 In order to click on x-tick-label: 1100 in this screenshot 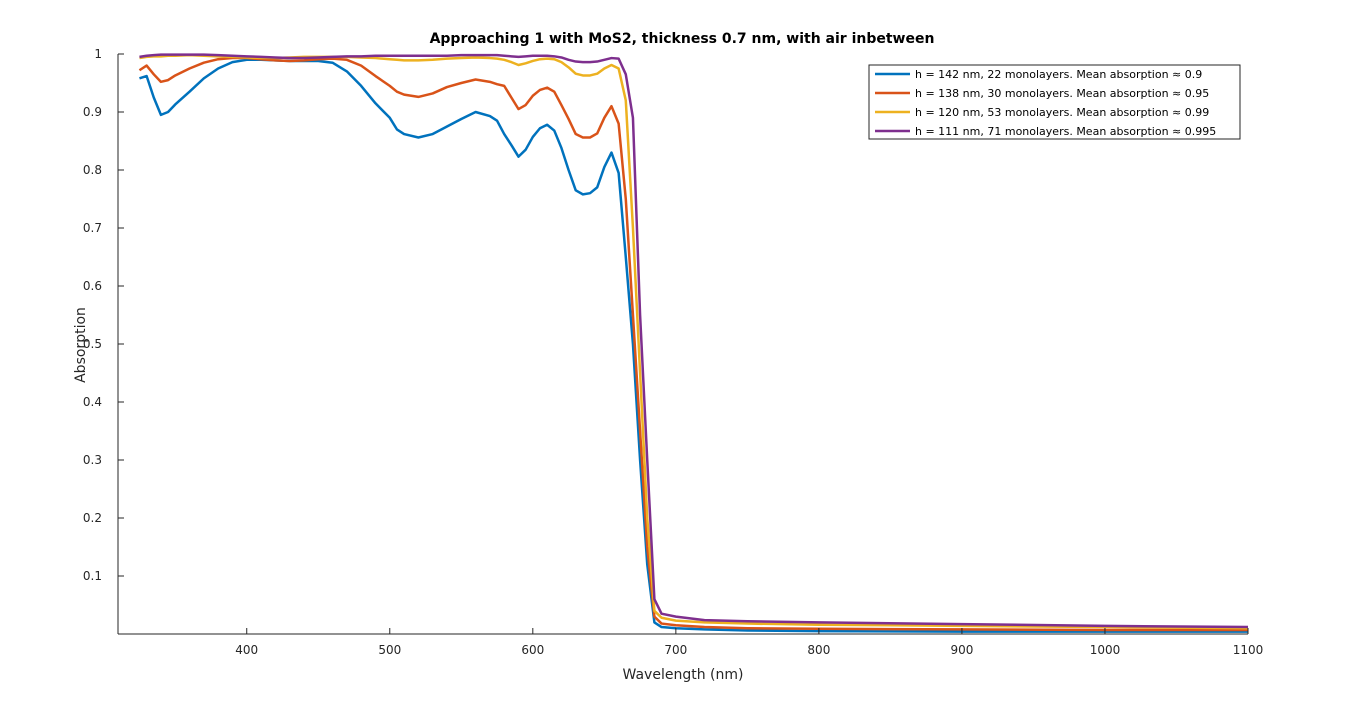, I will do `click(1248, 650)`.